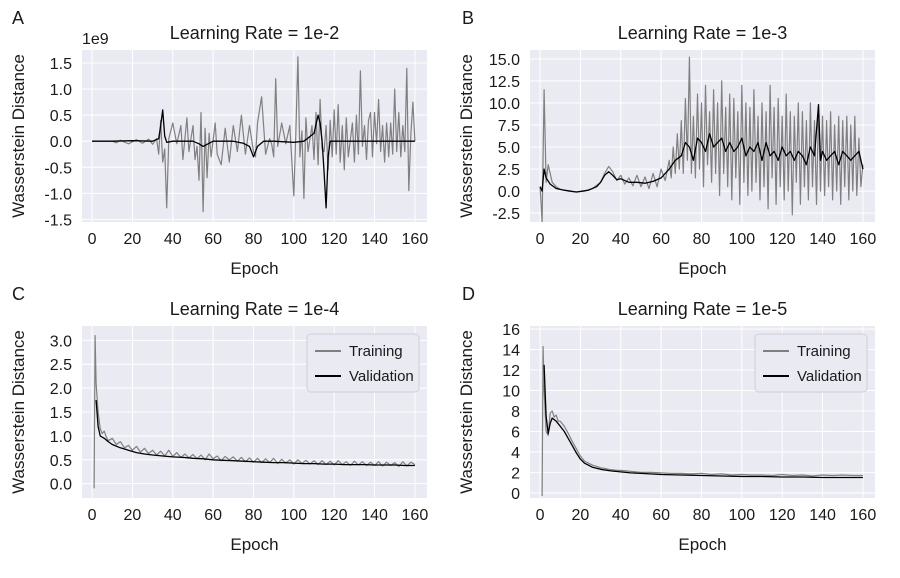  What do you see at coordinates (61, 389) in the screenshot?
I see `y-tick-label: 2.0` at bounding box center [61, 389].